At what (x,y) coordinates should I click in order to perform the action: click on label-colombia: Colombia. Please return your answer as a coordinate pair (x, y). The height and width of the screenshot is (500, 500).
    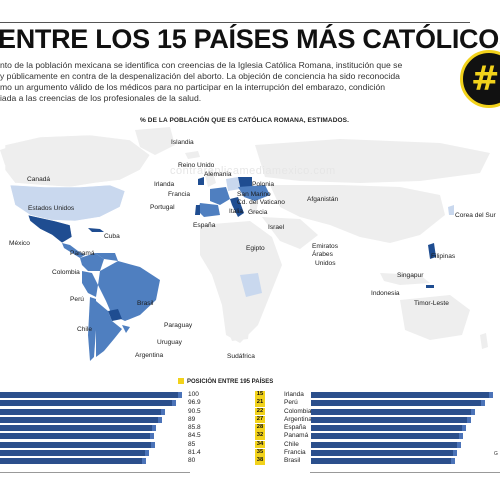
    Looking at the image, I should click on (66, 272).